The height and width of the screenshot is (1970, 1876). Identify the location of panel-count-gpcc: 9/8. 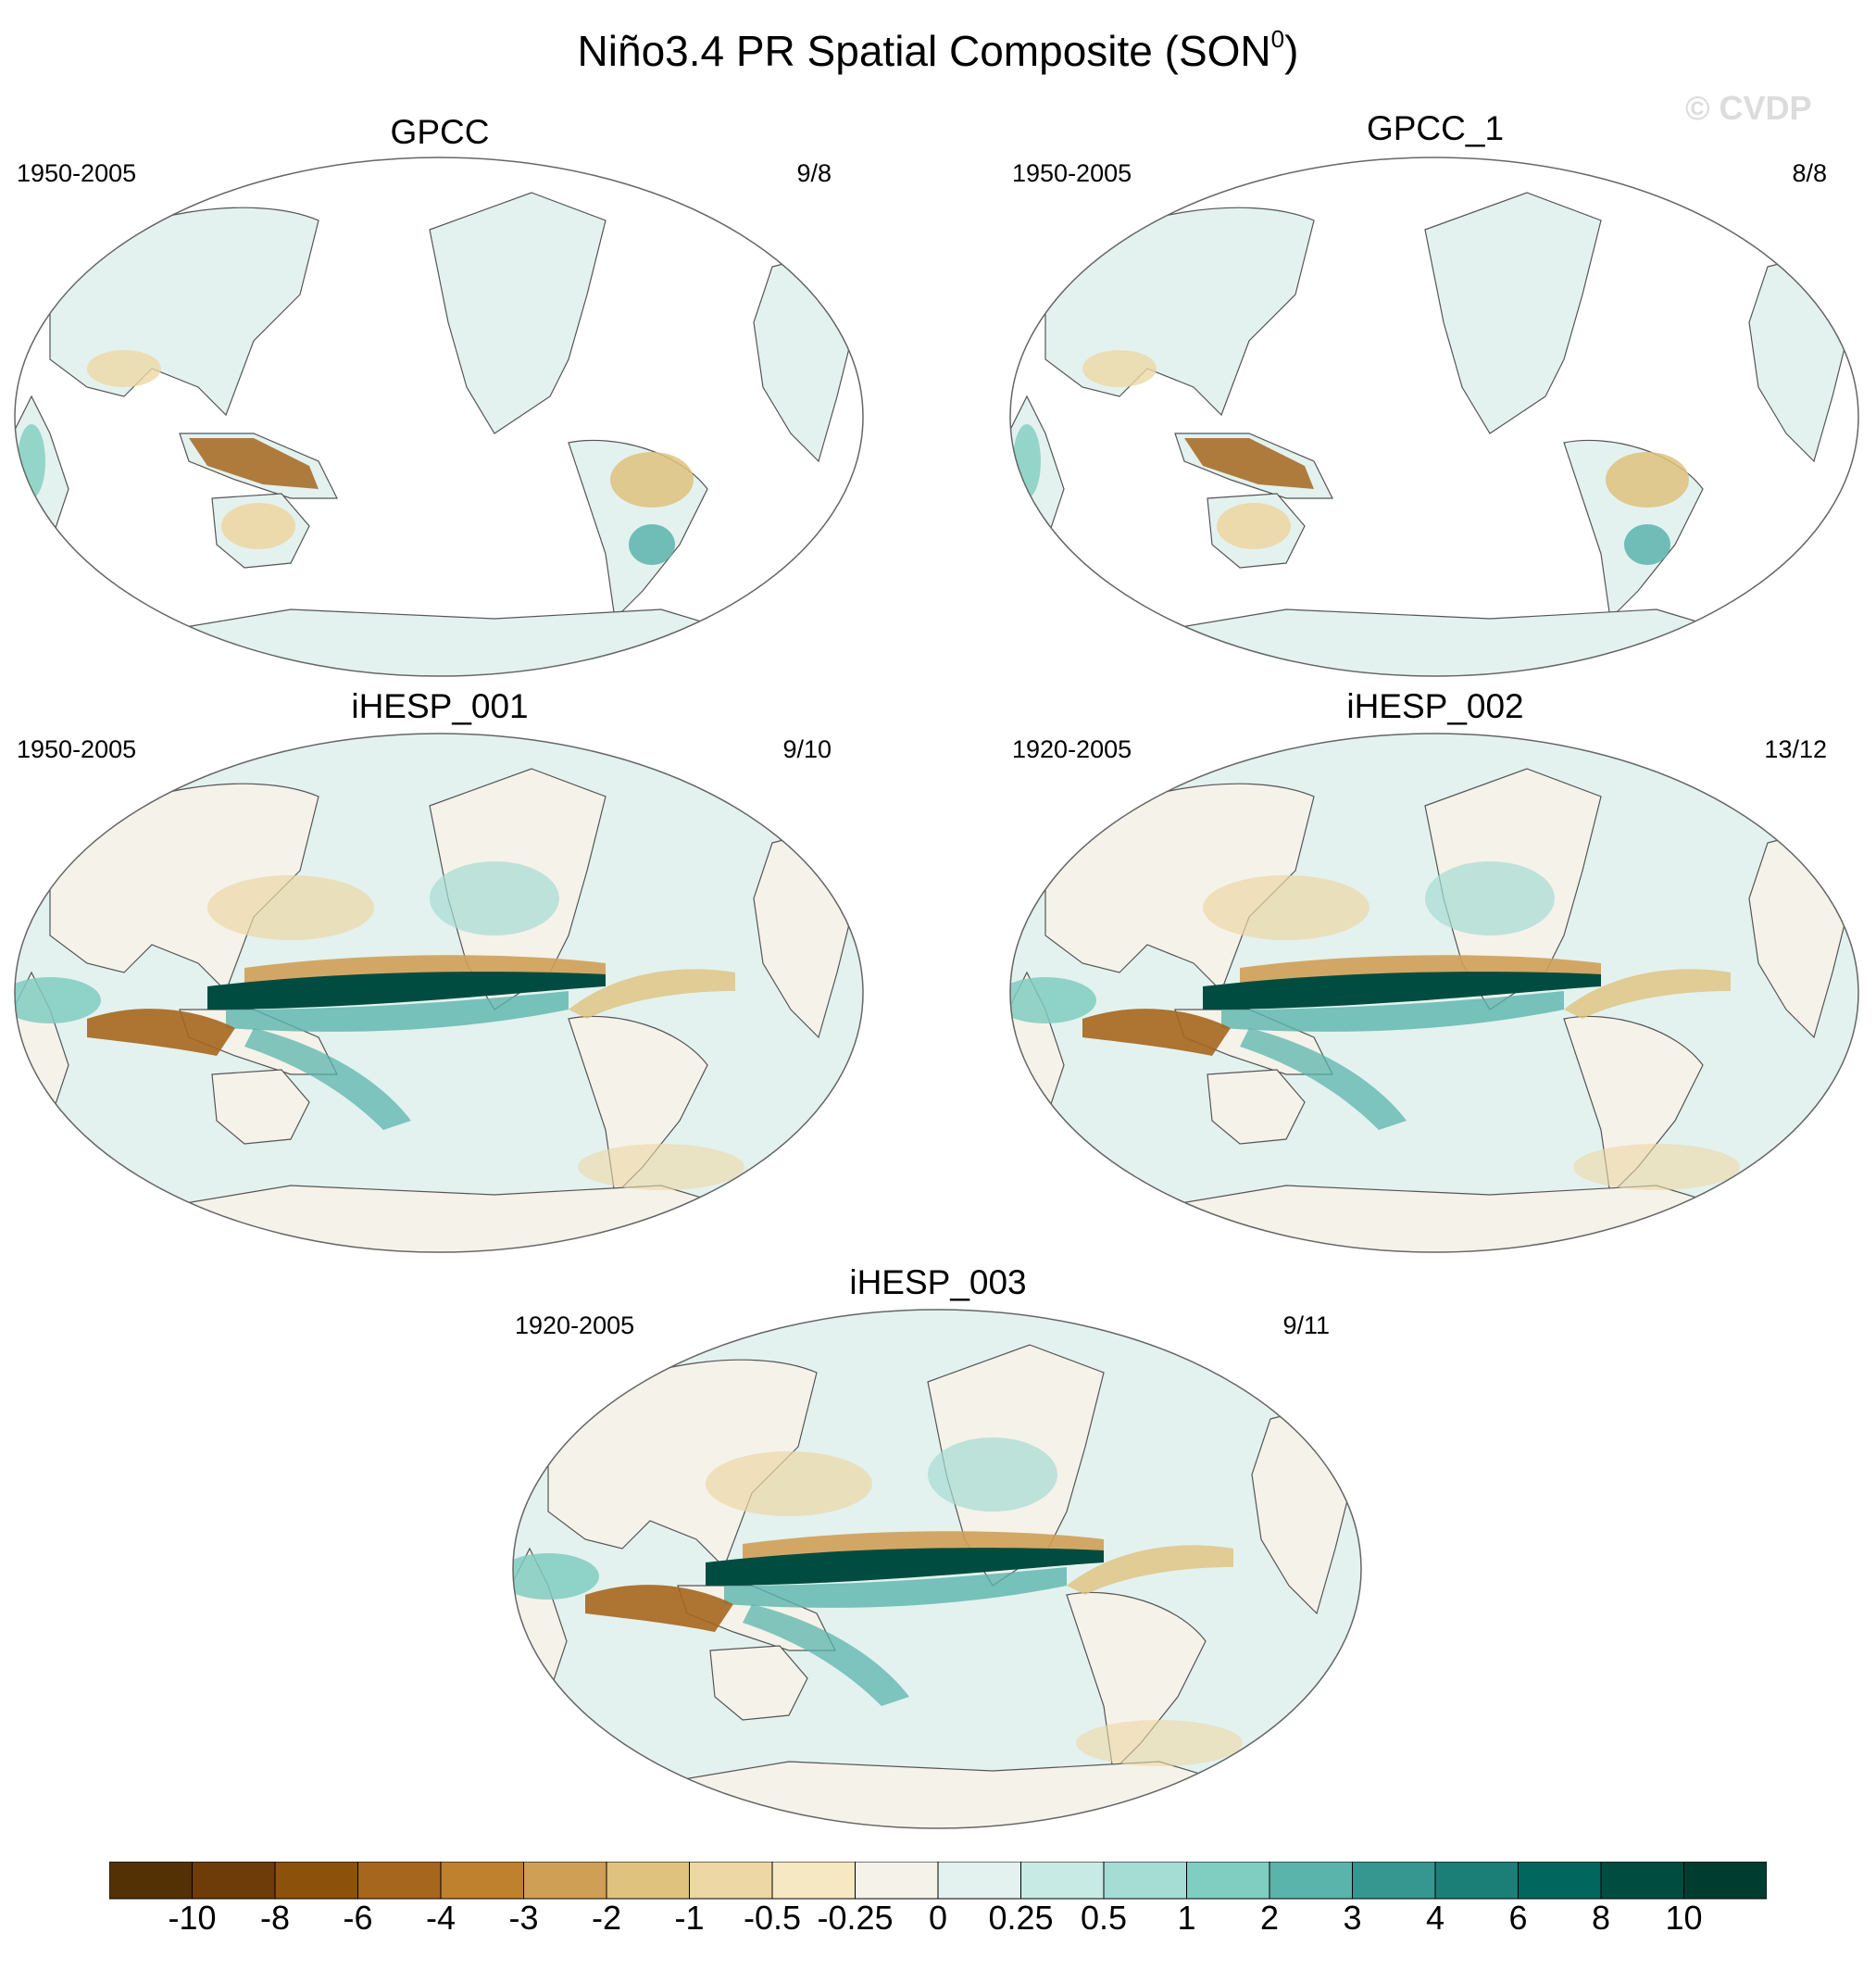
(814, 173).